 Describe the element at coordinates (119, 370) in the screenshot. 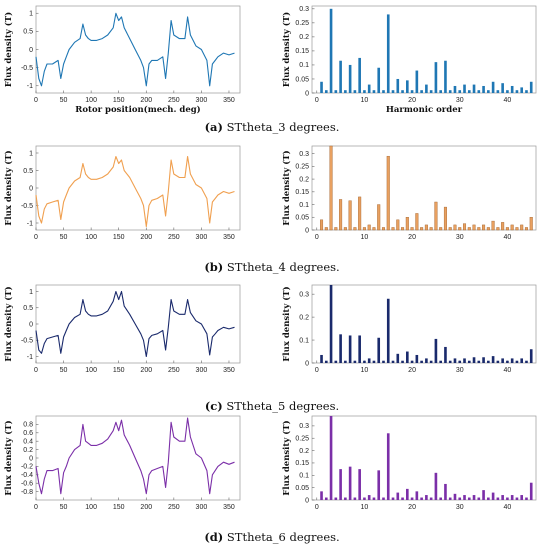

I see `x-tick-label: 150` at that location.